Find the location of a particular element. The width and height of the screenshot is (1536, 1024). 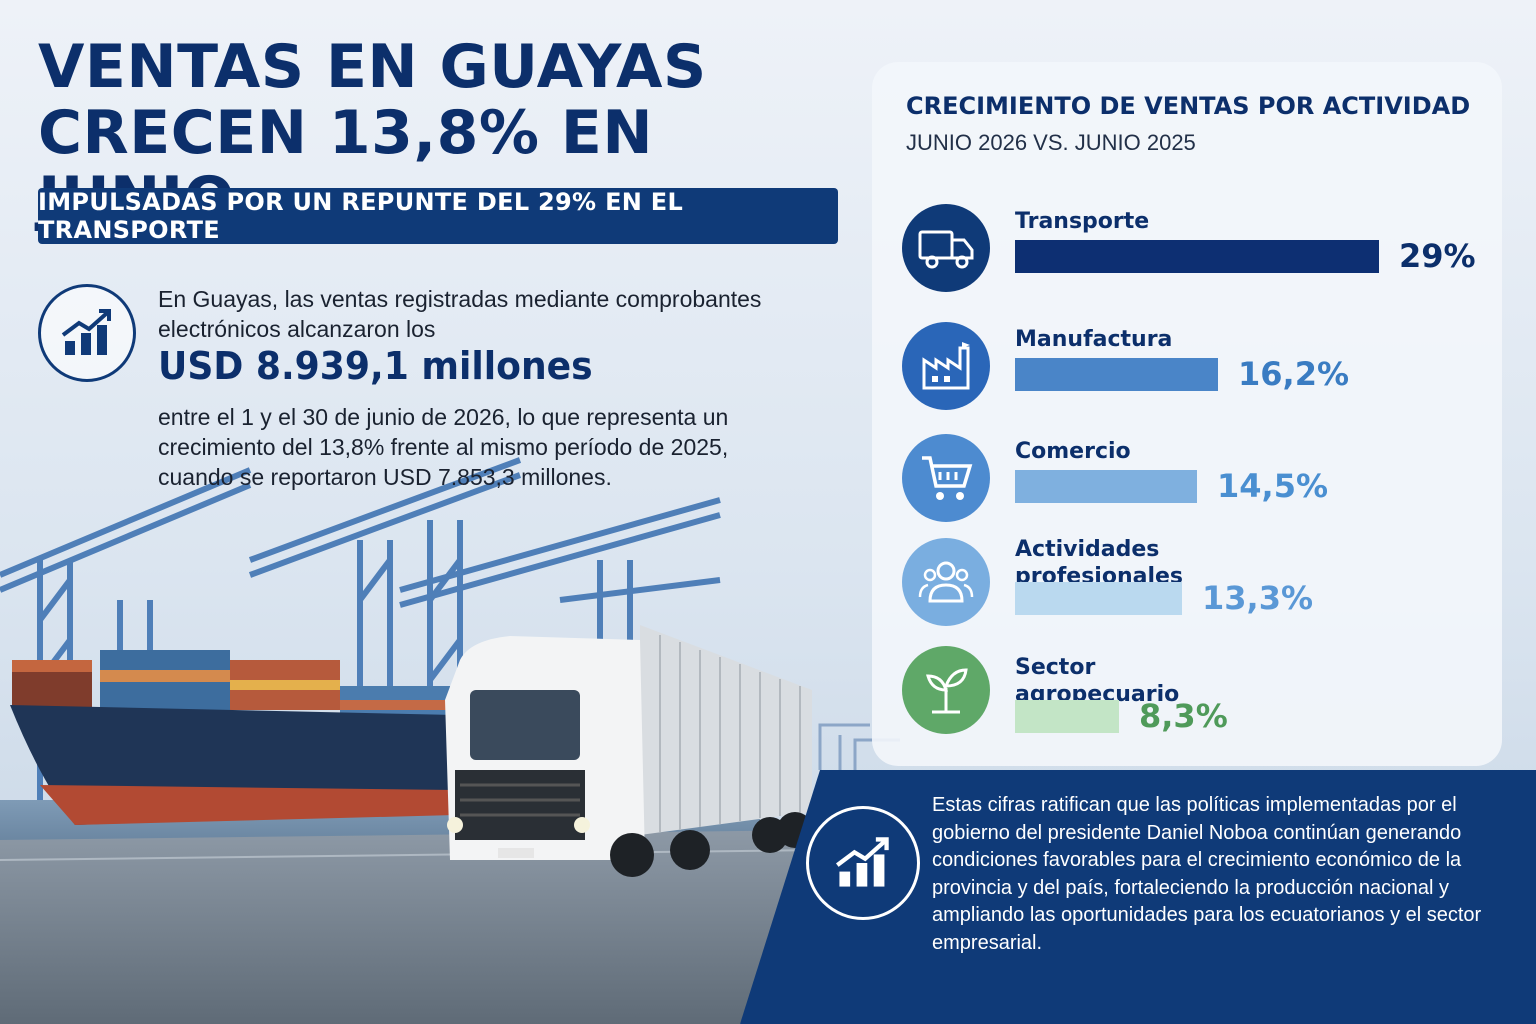

shopping-cart-icon is located at coordinates (946, 478).